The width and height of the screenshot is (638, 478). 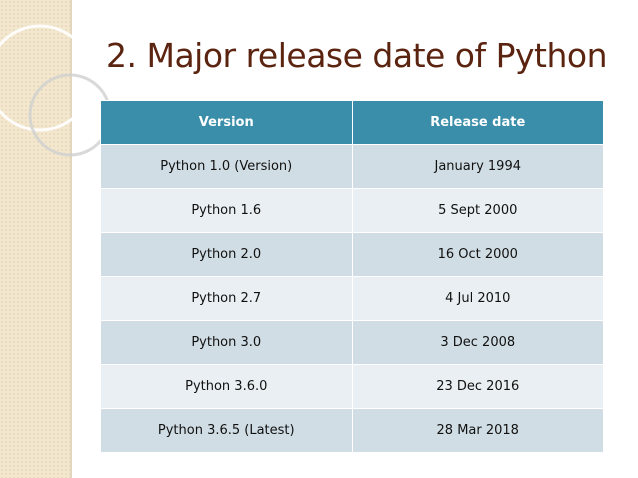 What do you see at coordinates (226, 122) in the screenshot?
I see `column-header: Version` at bounding box center [226, 122].